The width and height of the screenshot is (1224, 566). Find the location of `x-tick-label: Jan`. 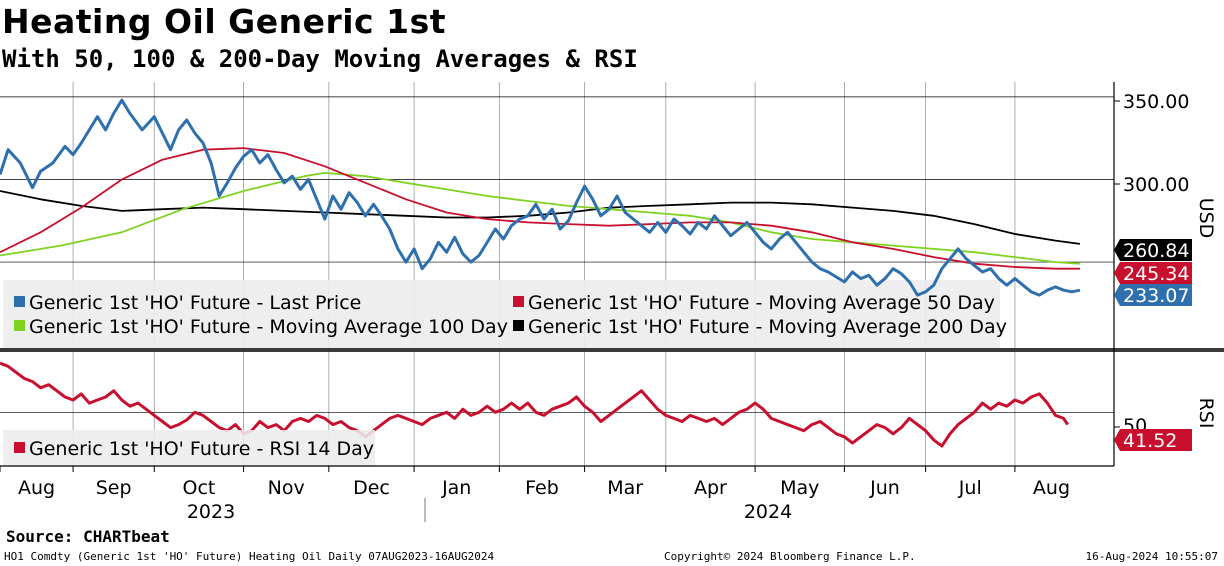

x-tick-label: Jan is located at coordinates (456, 488).